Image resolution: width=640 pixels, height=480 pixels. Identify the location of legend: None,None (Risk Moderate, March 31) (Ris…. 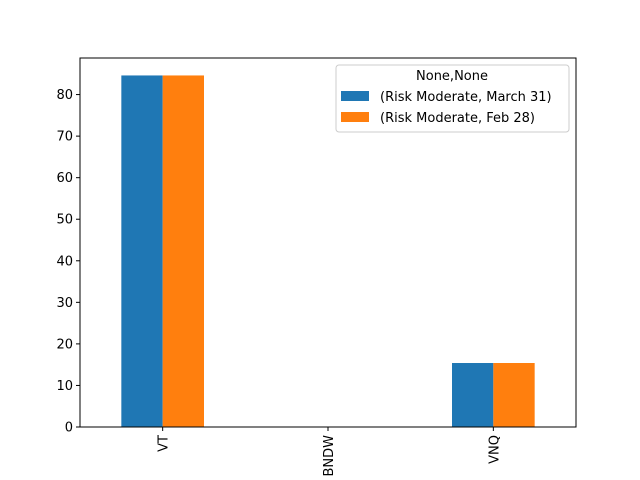
(452, 98).